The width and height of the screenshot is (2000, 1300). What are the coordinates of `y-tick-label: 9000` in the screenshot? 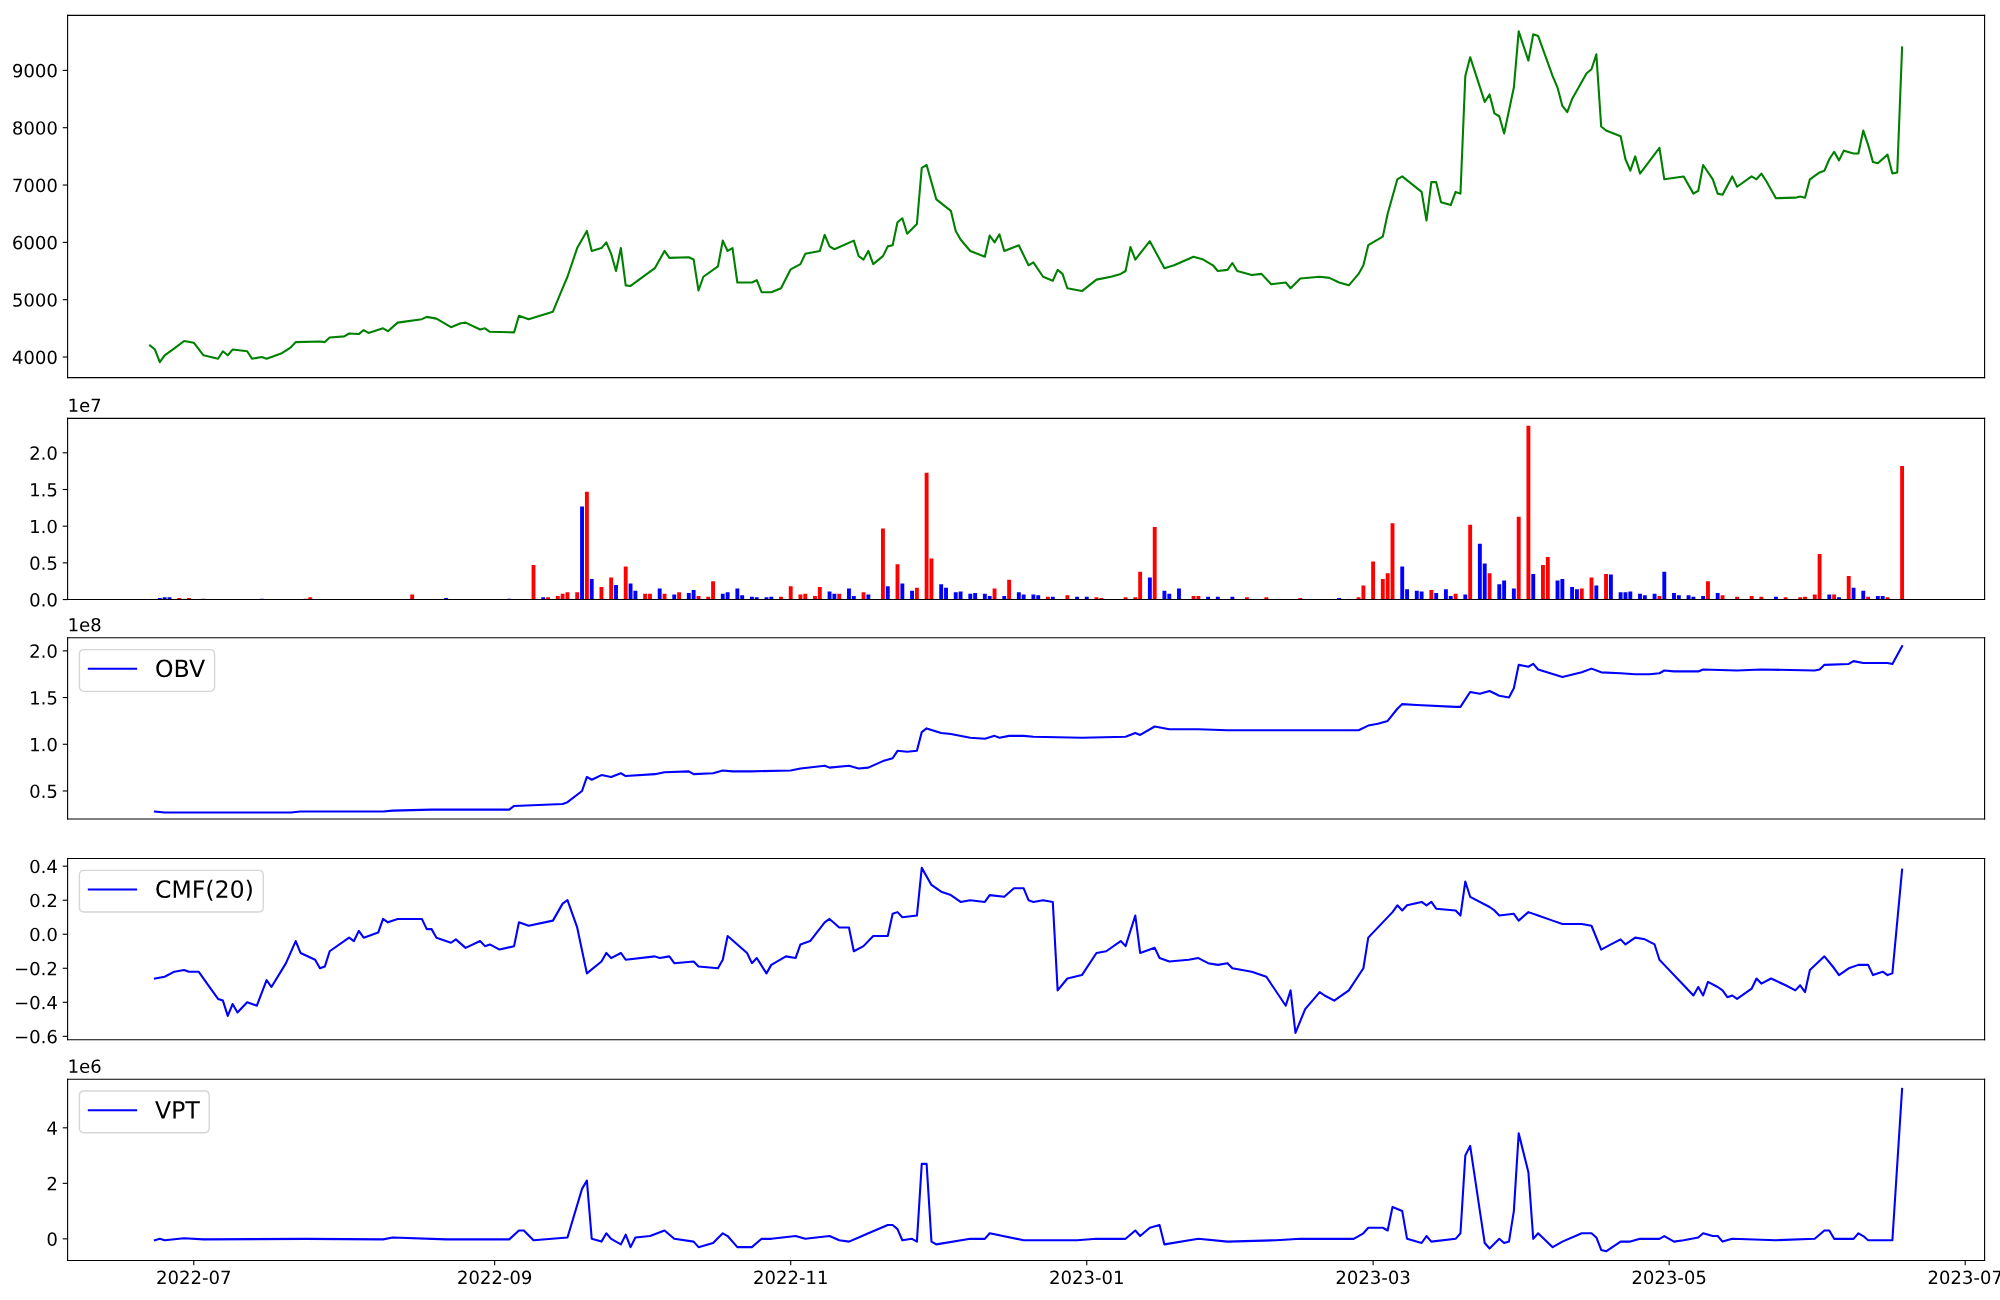 It's located at (35, 70).